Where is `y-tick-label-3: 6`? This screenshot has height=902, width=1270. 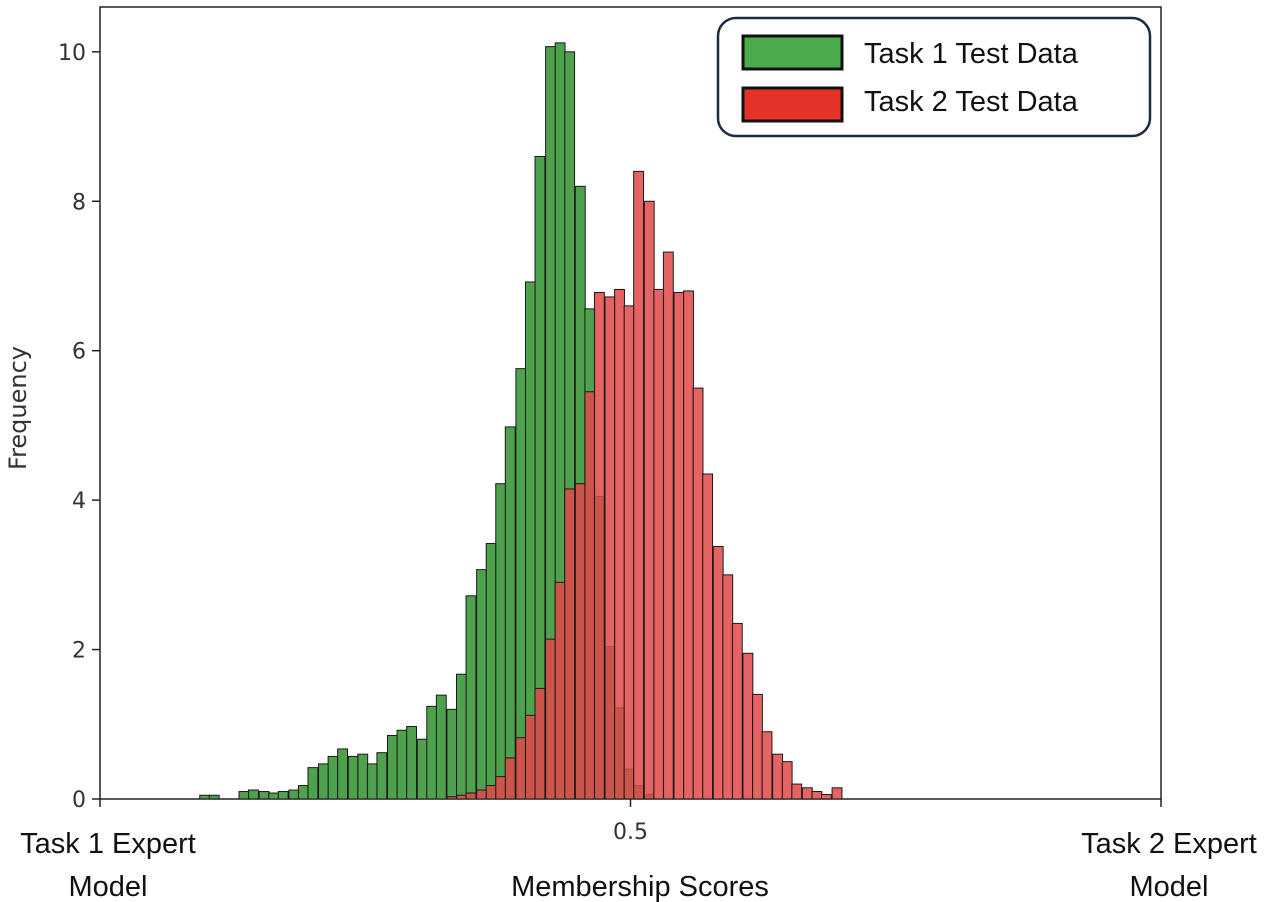 y-tick-label-3: 6 is located at coordinates (79, 352).